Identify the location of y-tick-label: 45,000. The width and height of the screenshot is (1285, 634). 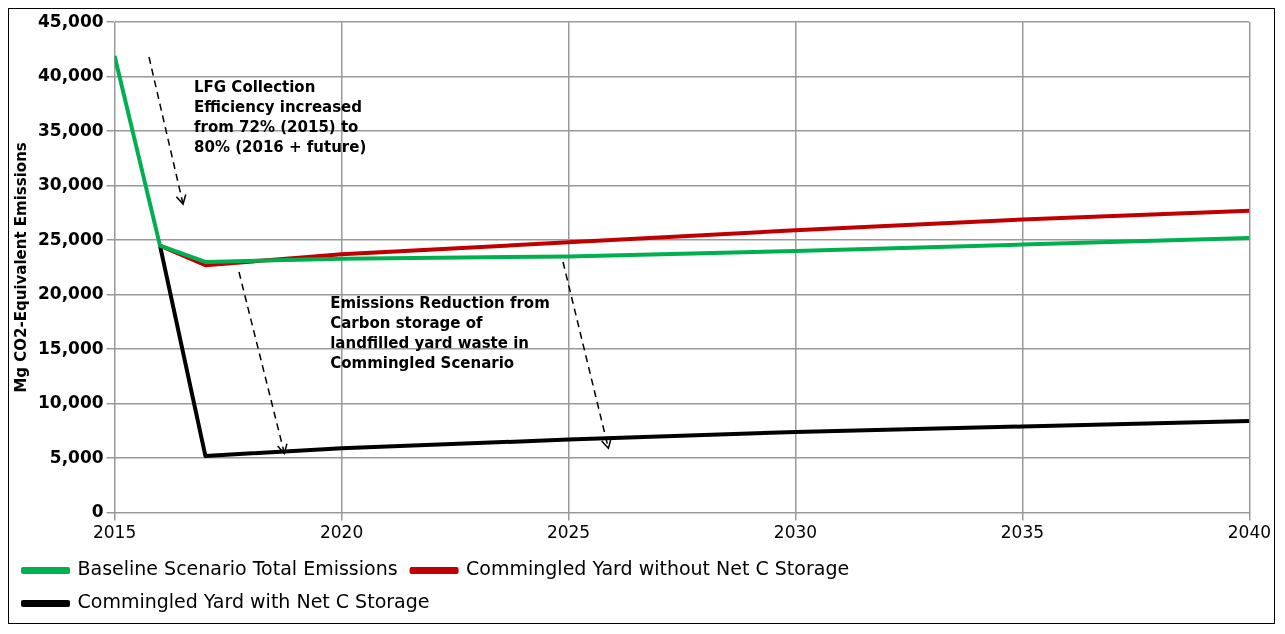
(70, 20).